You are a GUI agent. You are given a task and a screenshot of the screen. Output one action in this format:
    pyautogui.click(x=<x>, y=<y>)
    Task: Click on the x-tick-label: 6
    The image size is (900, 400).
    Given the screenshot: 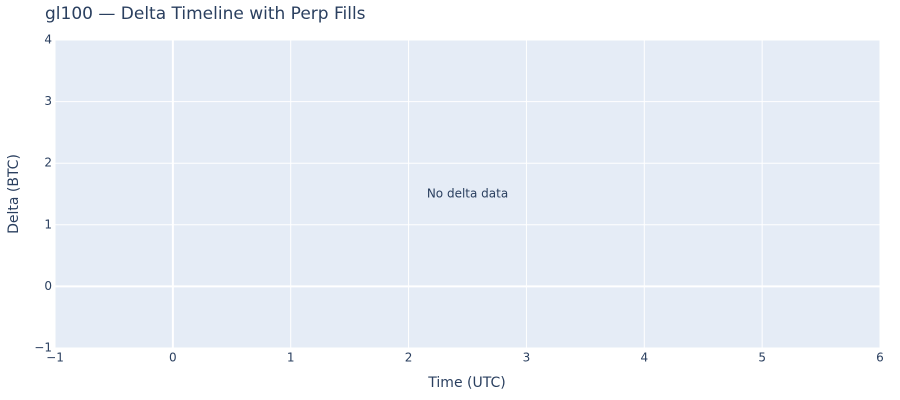 What is the action you would take?
    pyautogui.click(x=880, y=358)
    